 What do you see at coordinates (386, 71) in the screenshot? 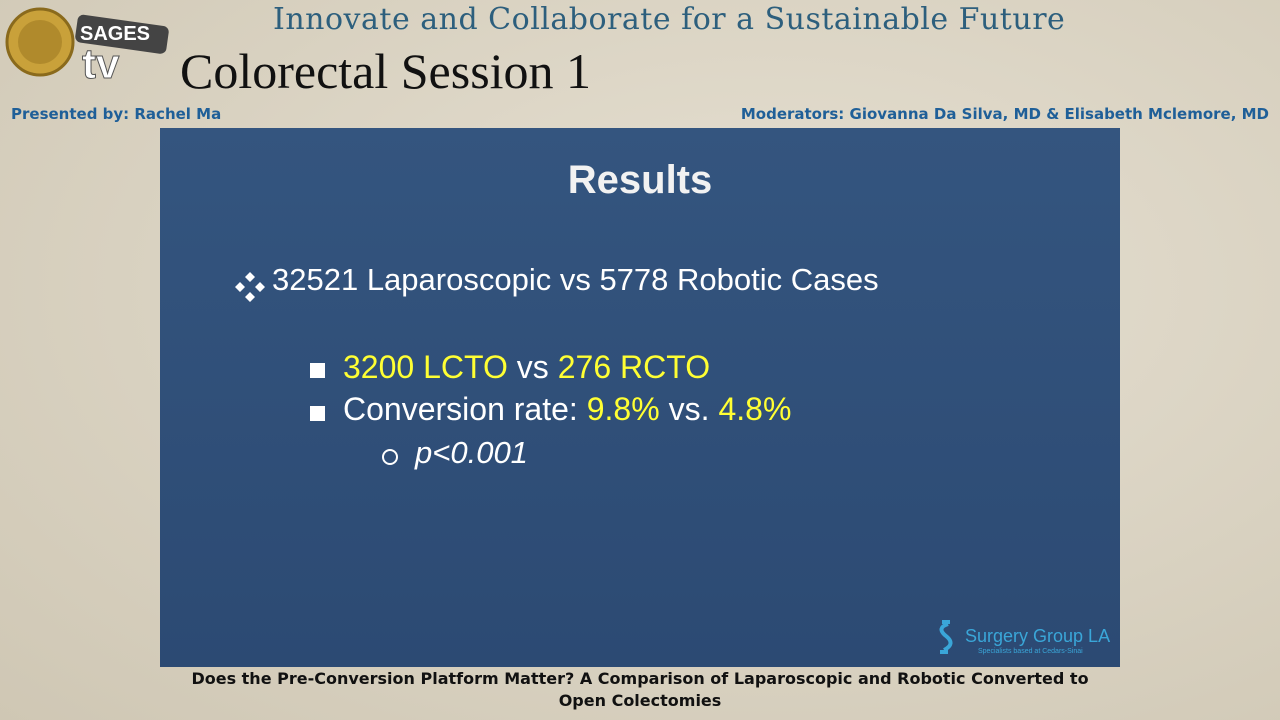
I see `session-title: Colorectal Session 1` at bounding box center [386, 71].